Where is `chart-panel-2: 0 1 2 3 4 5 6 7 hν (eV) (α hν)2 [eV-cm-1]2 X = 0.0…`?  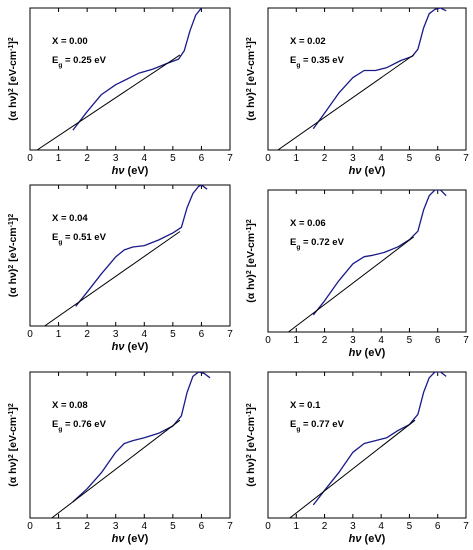
chart-panel-2: 0 1 2 3 4 5 6 7 hν (eV) (α hν)2 [eV-cm-1]2 X = 0.0… is located at coordinates (357, 92).